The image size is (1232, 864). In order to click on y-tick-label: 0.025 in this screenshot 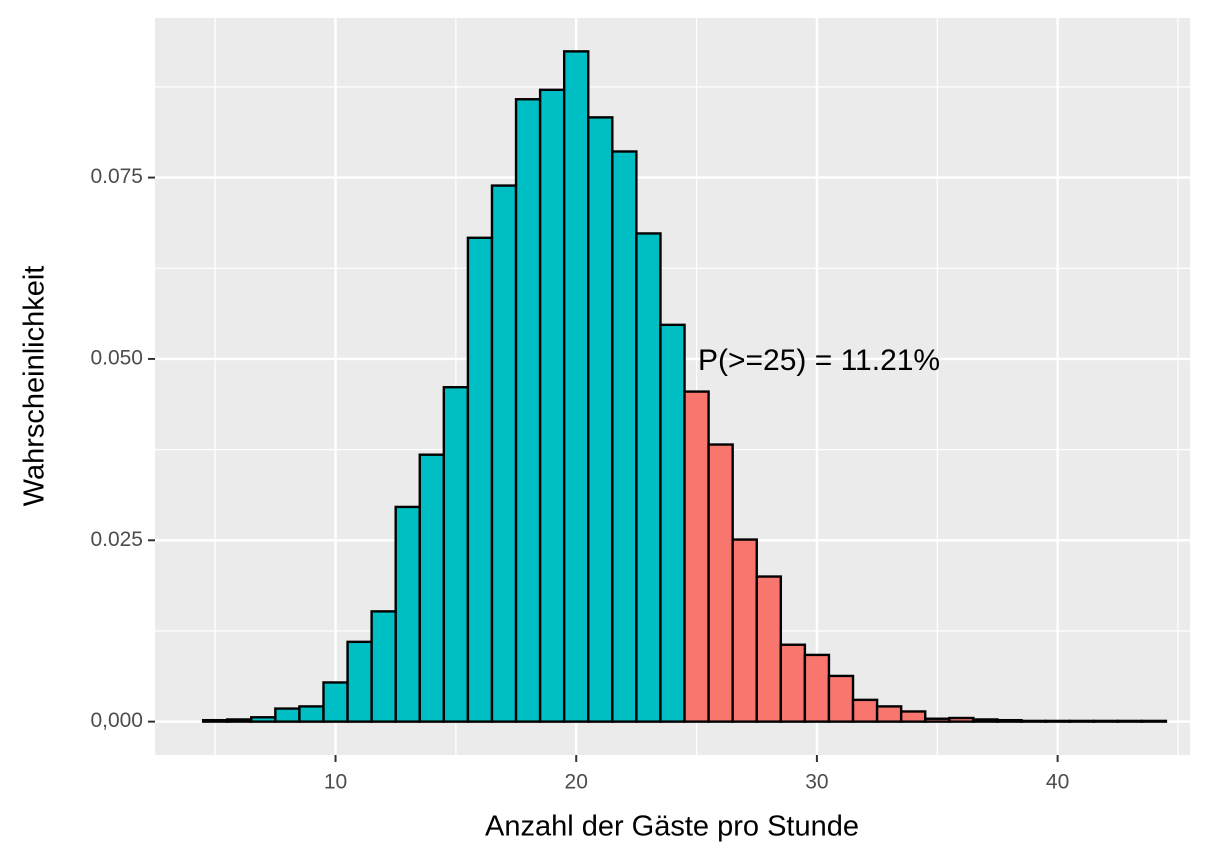, I will do `click(116, 539)`.